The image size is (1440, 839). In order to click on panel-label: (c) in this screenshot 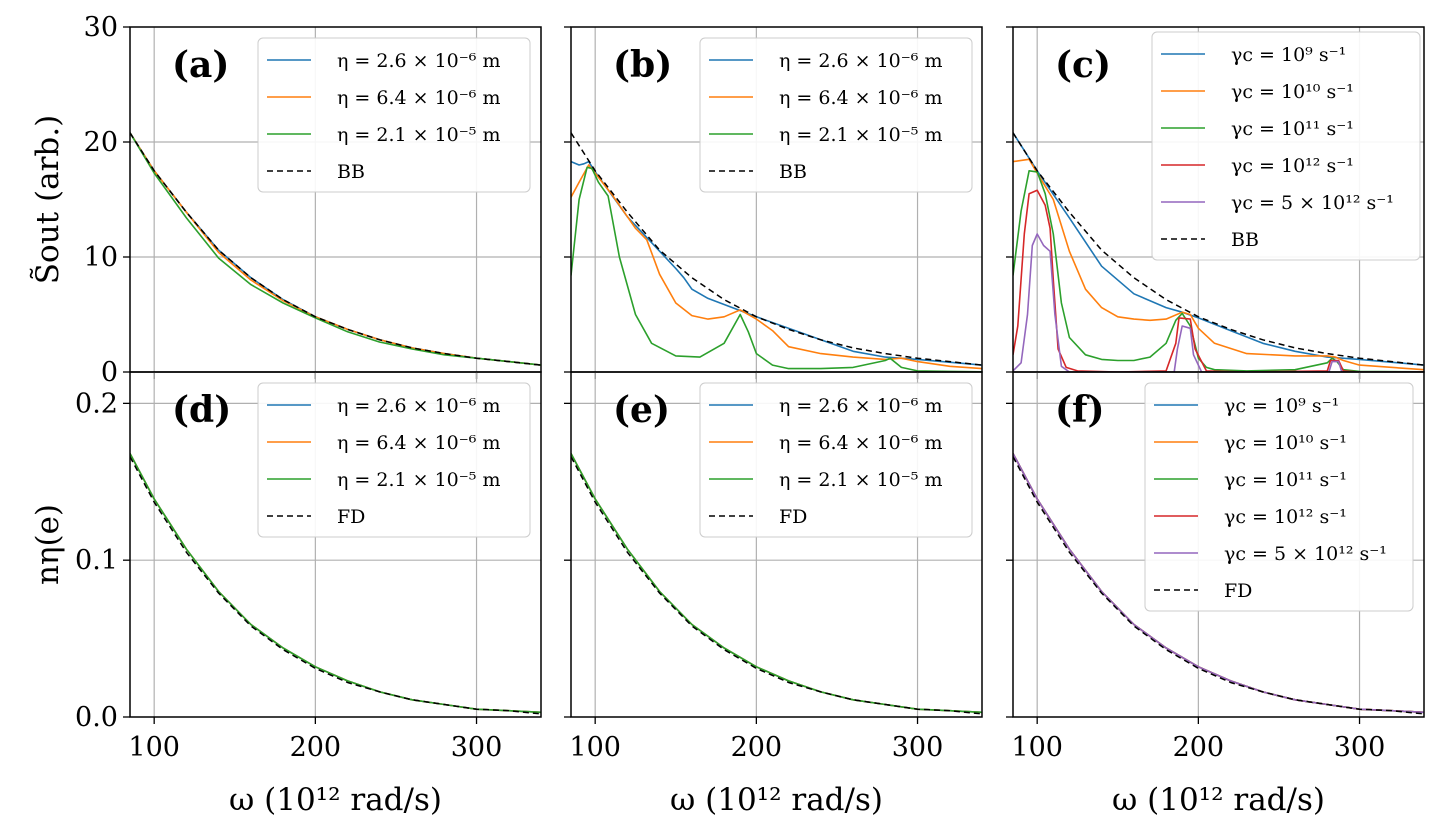, I will do `click(1083, 65)`.